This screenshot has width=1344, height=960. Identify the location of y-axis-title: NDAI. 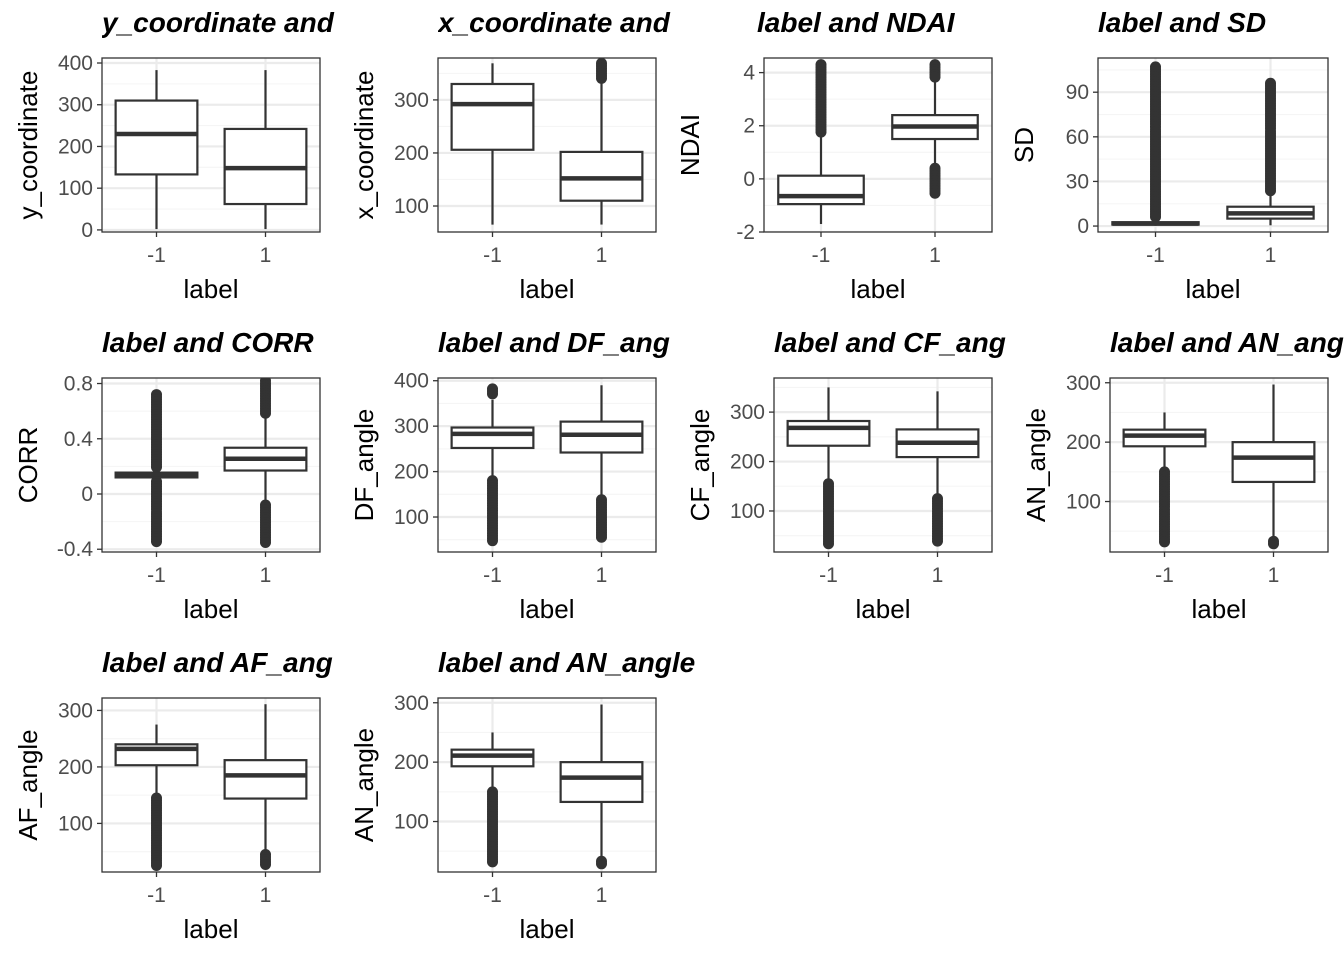
(690, 145).